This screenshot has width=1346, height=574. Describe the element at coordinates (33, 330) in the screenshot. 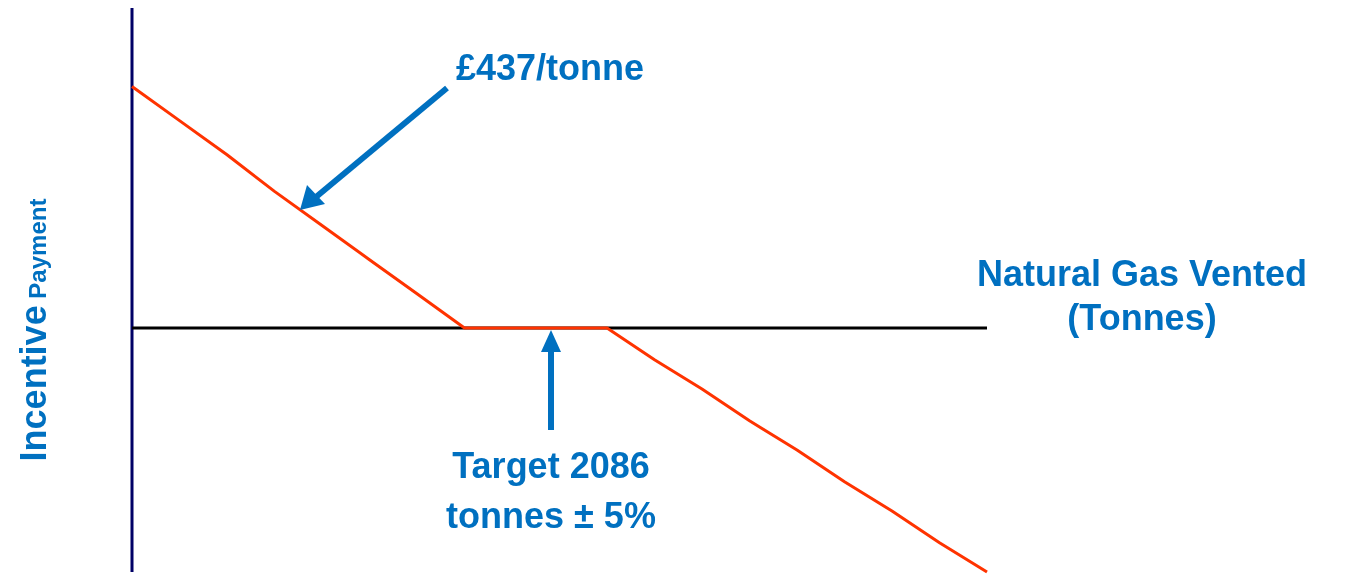

I see `y-axis-title: Incentive Payment` at that location.